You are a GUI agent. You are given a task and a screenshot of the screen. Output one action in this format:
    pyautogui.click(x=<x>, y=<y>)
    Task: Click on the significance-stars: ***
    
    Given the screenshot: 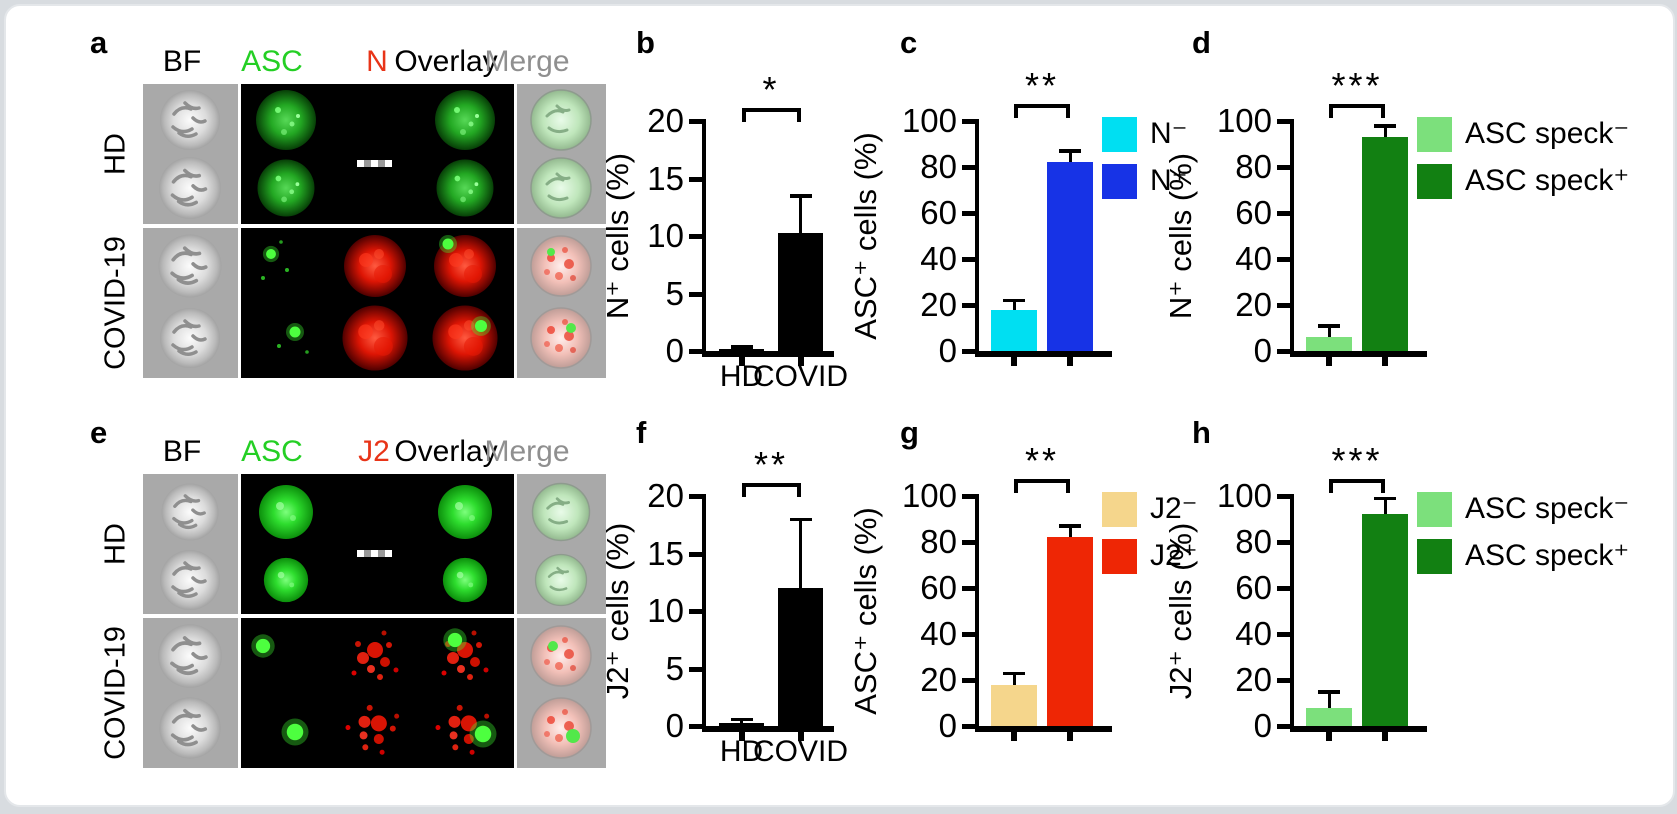 What is the action you would take?
    pyautogui.click(x=1357, y=460)
    